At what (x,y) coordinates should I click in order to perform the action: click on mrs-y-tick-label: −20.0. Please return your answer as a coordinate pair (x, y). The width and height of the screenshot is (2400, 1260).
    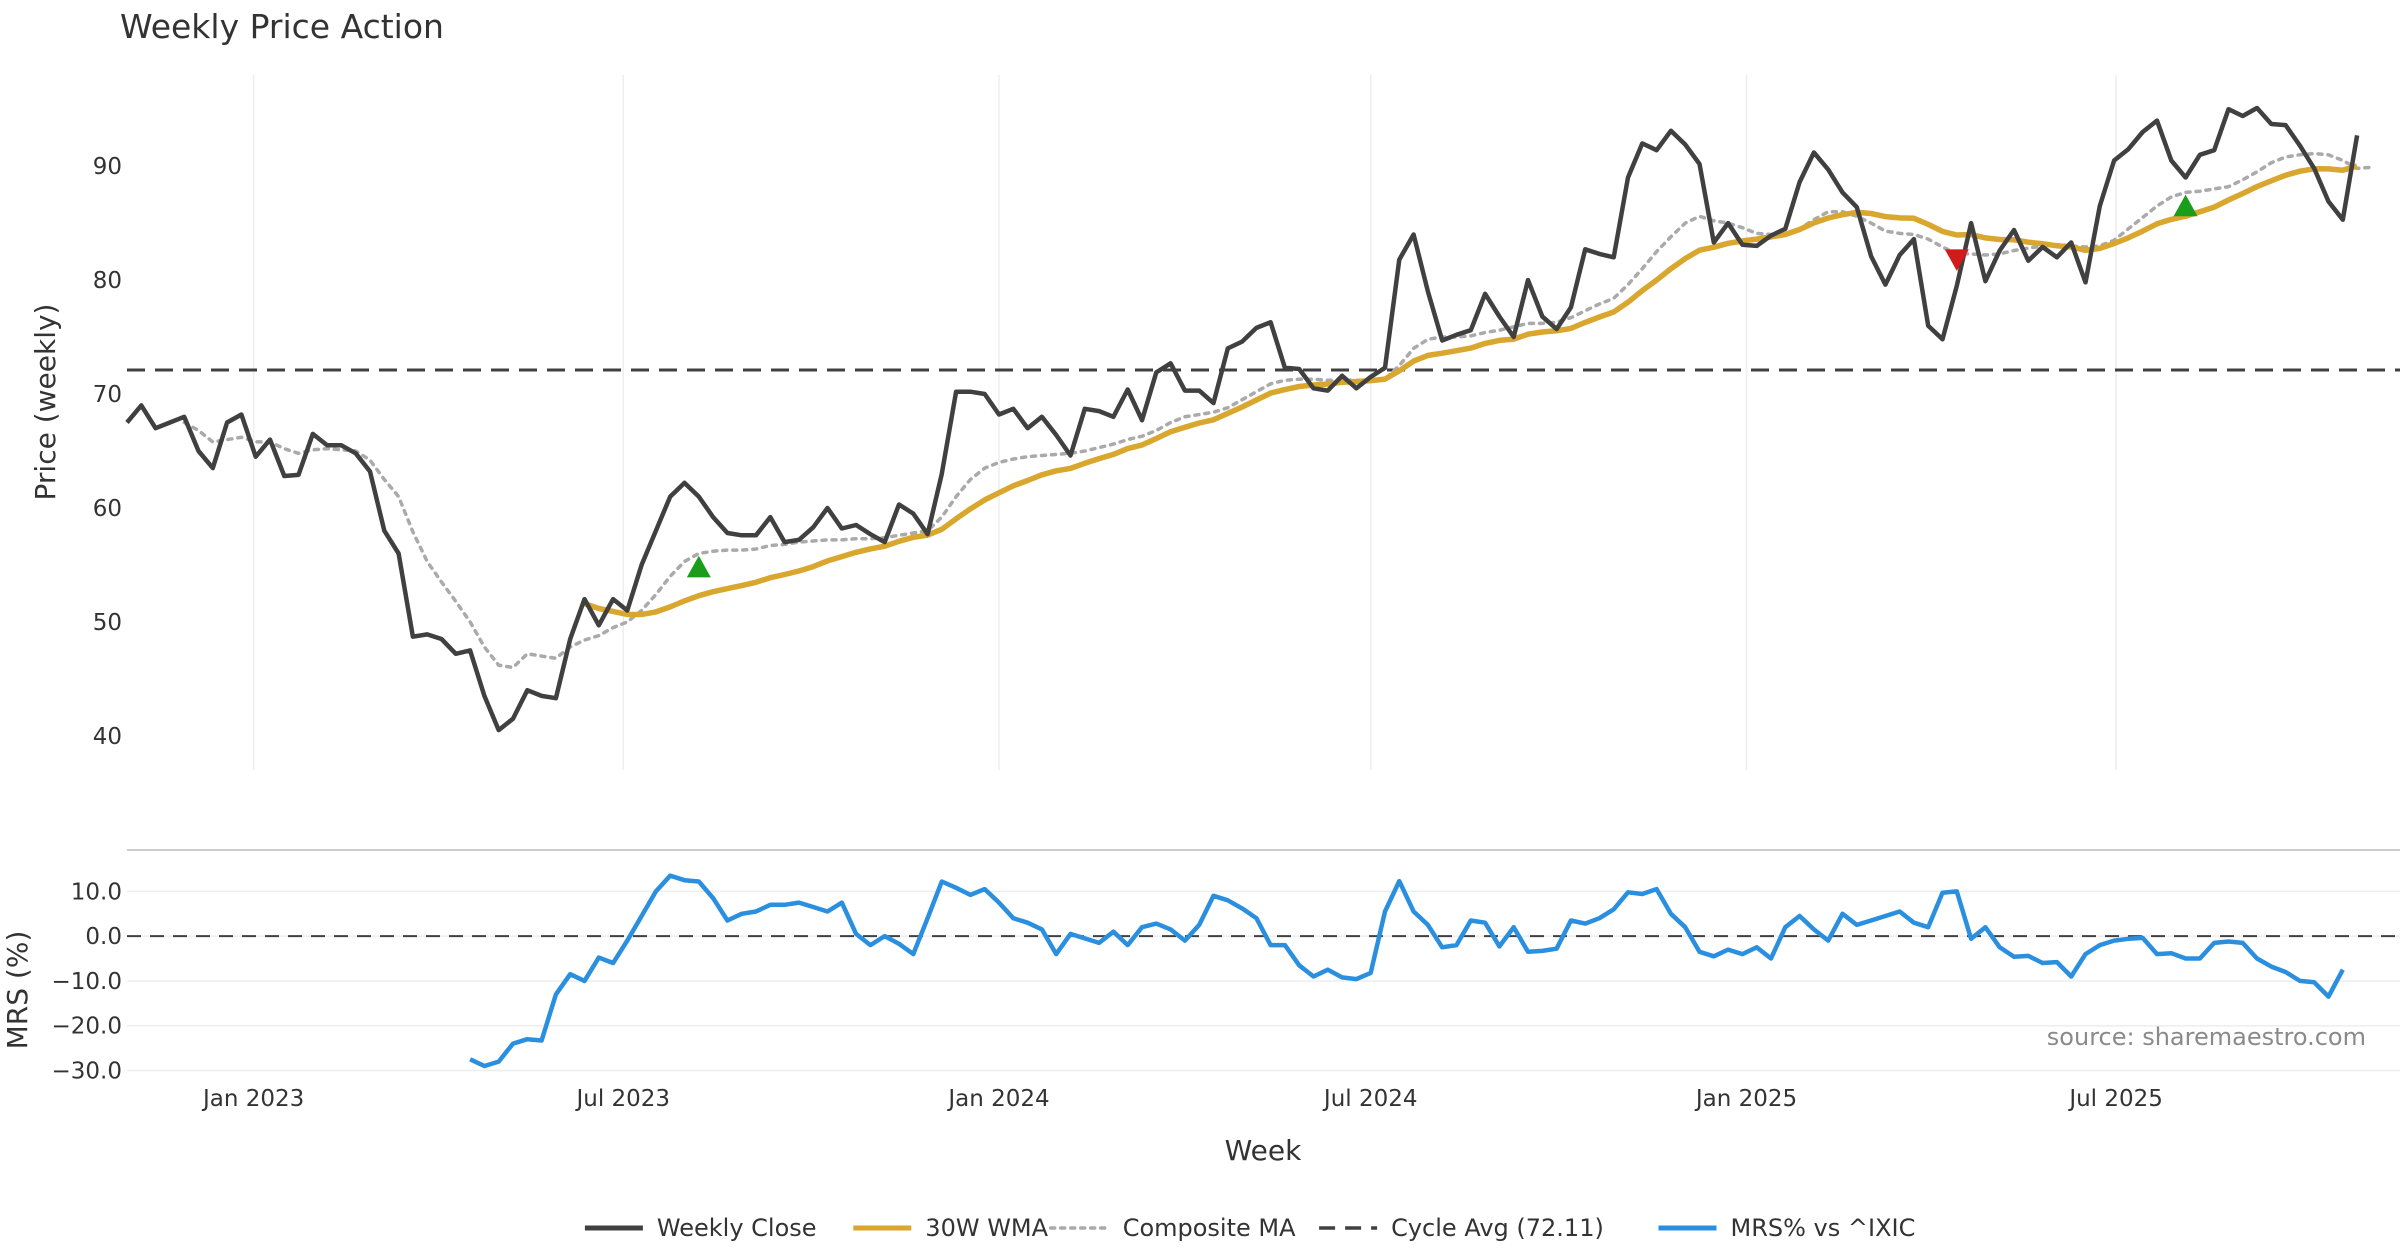
    Looking at the image, I should click on (87, 1027).